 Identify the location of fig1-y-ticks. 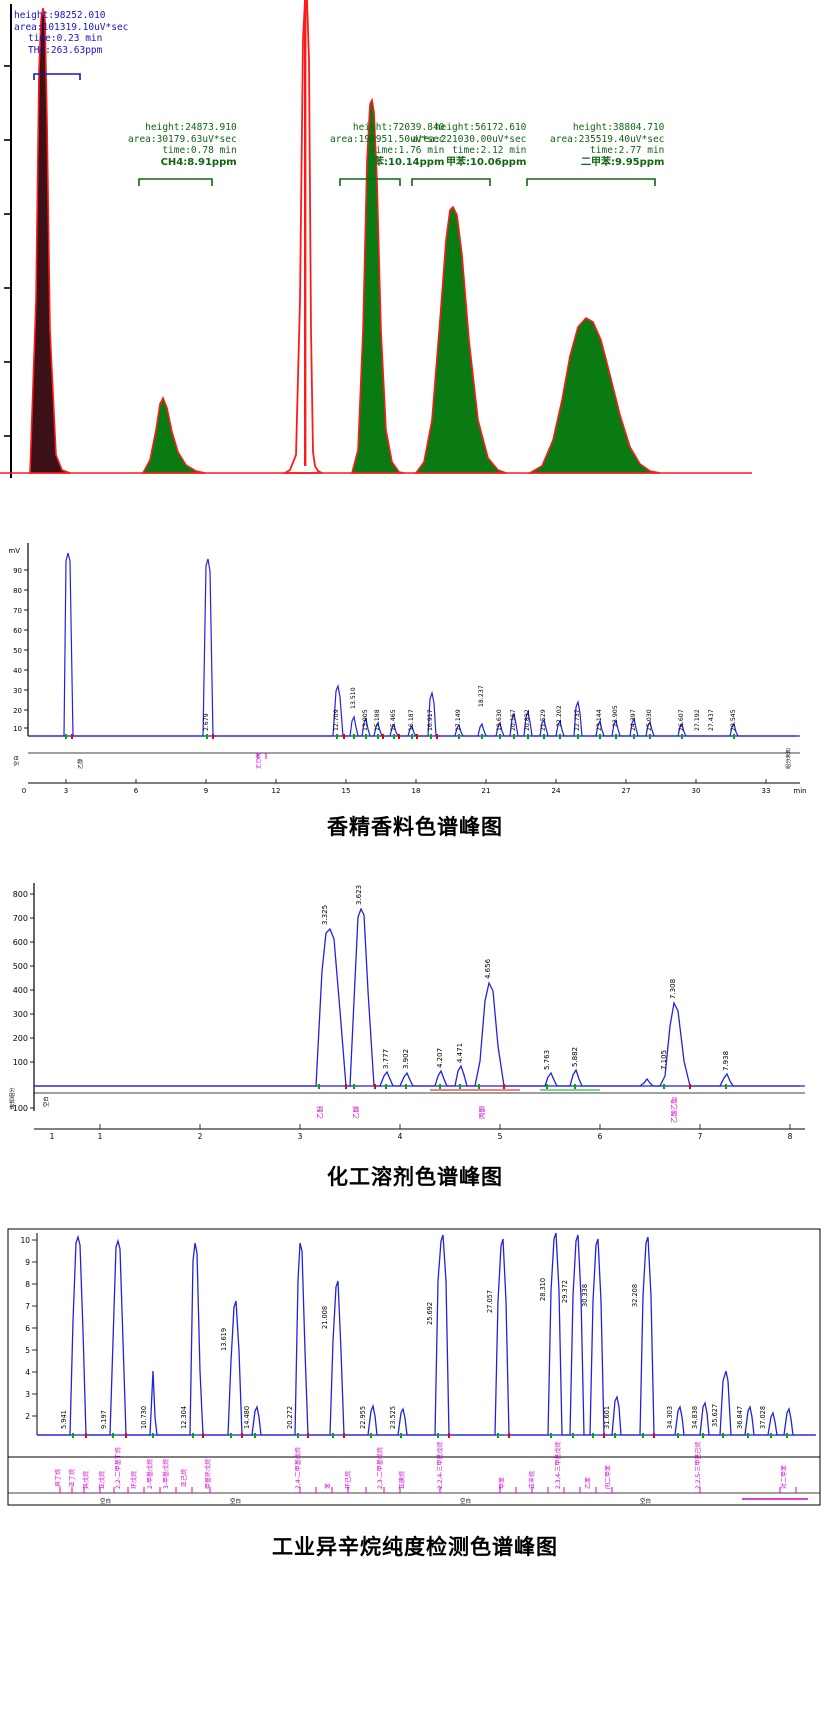
(7, 251).